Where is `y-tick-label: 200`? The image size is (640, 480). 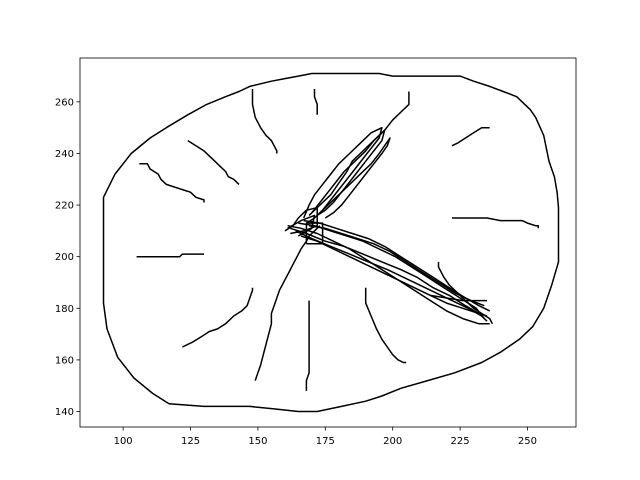
y-tick-label: 200 is located at coordinates (64, 257).